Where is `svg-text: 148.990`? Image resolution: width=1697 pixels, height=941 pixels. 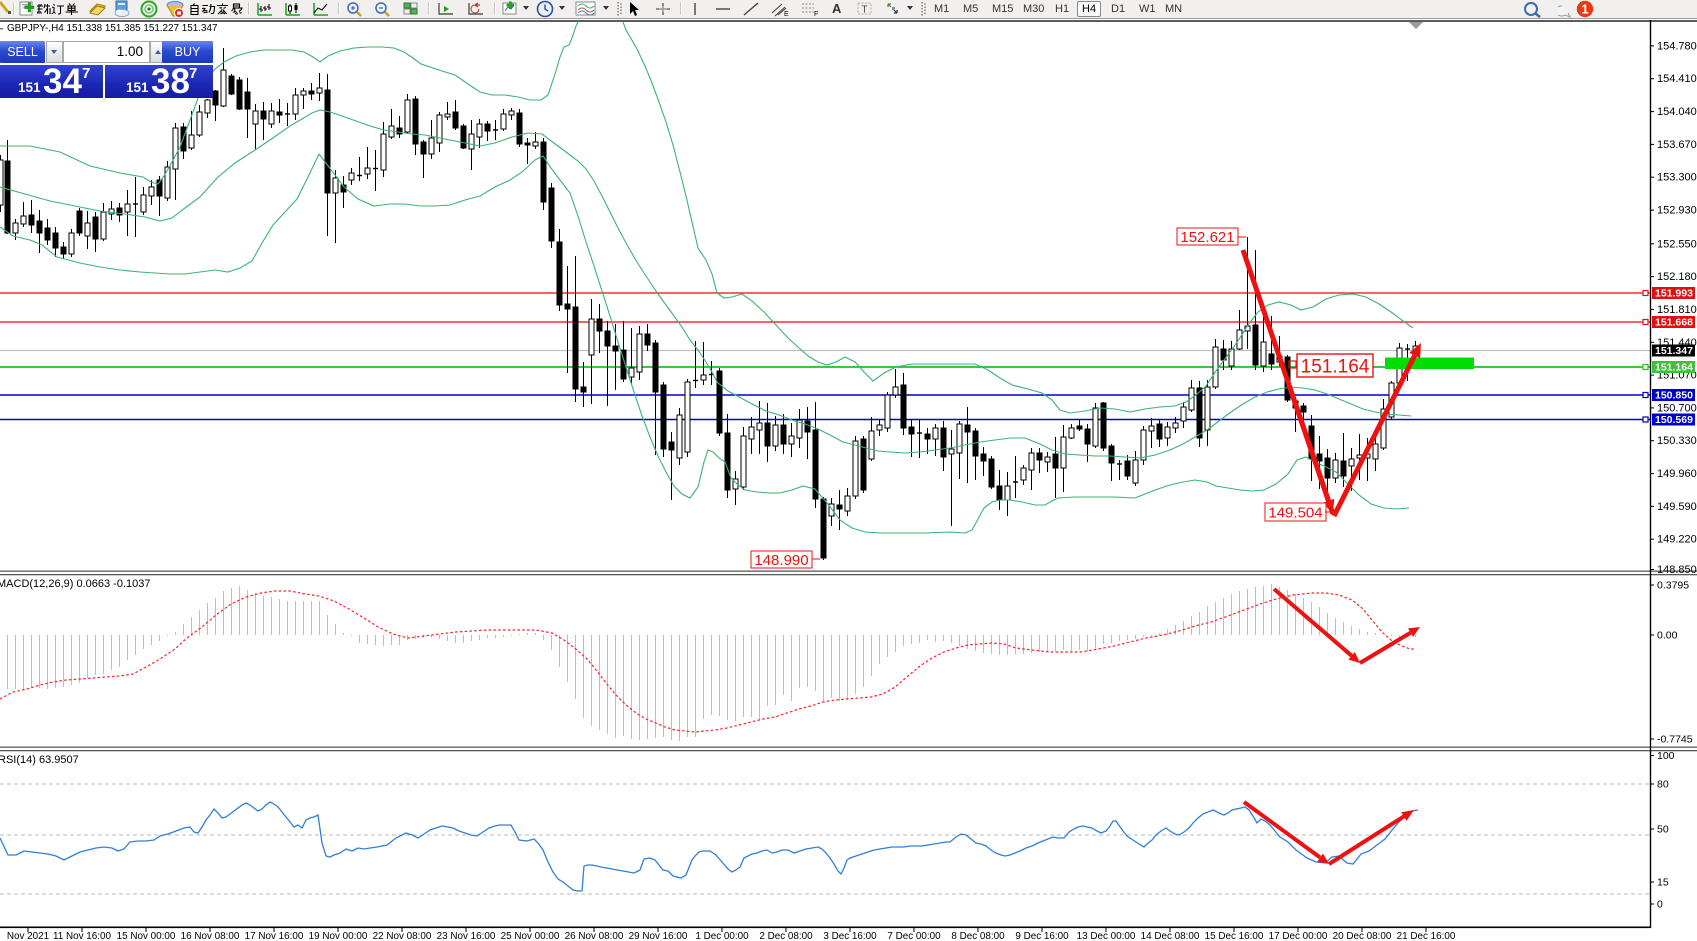
svg-text: 148.990 is located at coordinates (781, 560).